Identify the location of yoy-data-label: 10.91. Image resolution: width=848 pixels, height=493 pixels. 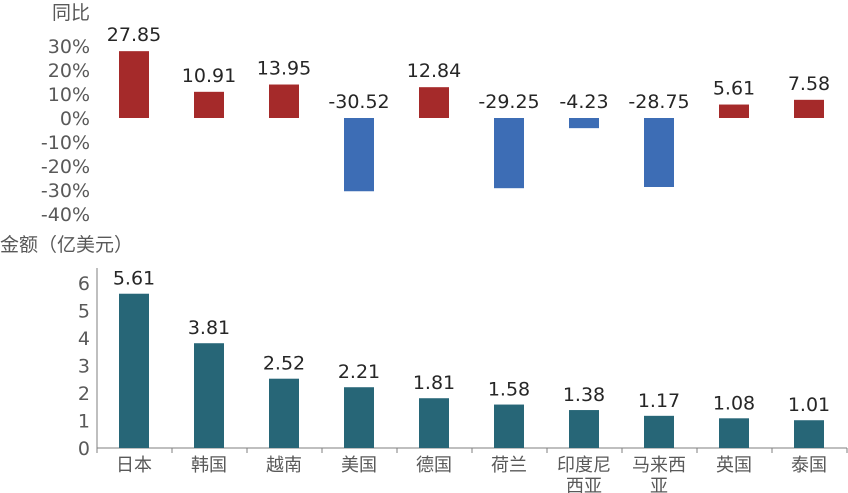
(209, 76).